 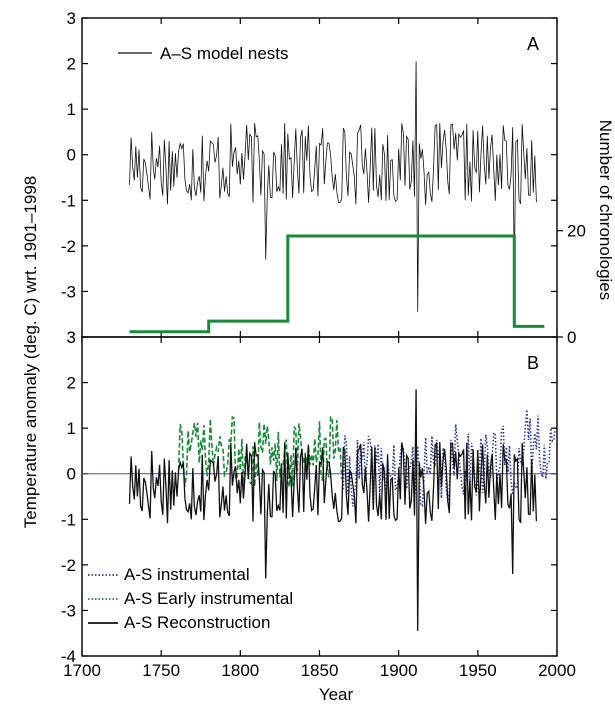 What do you see at coordinates (557, 670) in the screenshot?
I see `x-tick-label: 2000` at bounding box center [557, 670].